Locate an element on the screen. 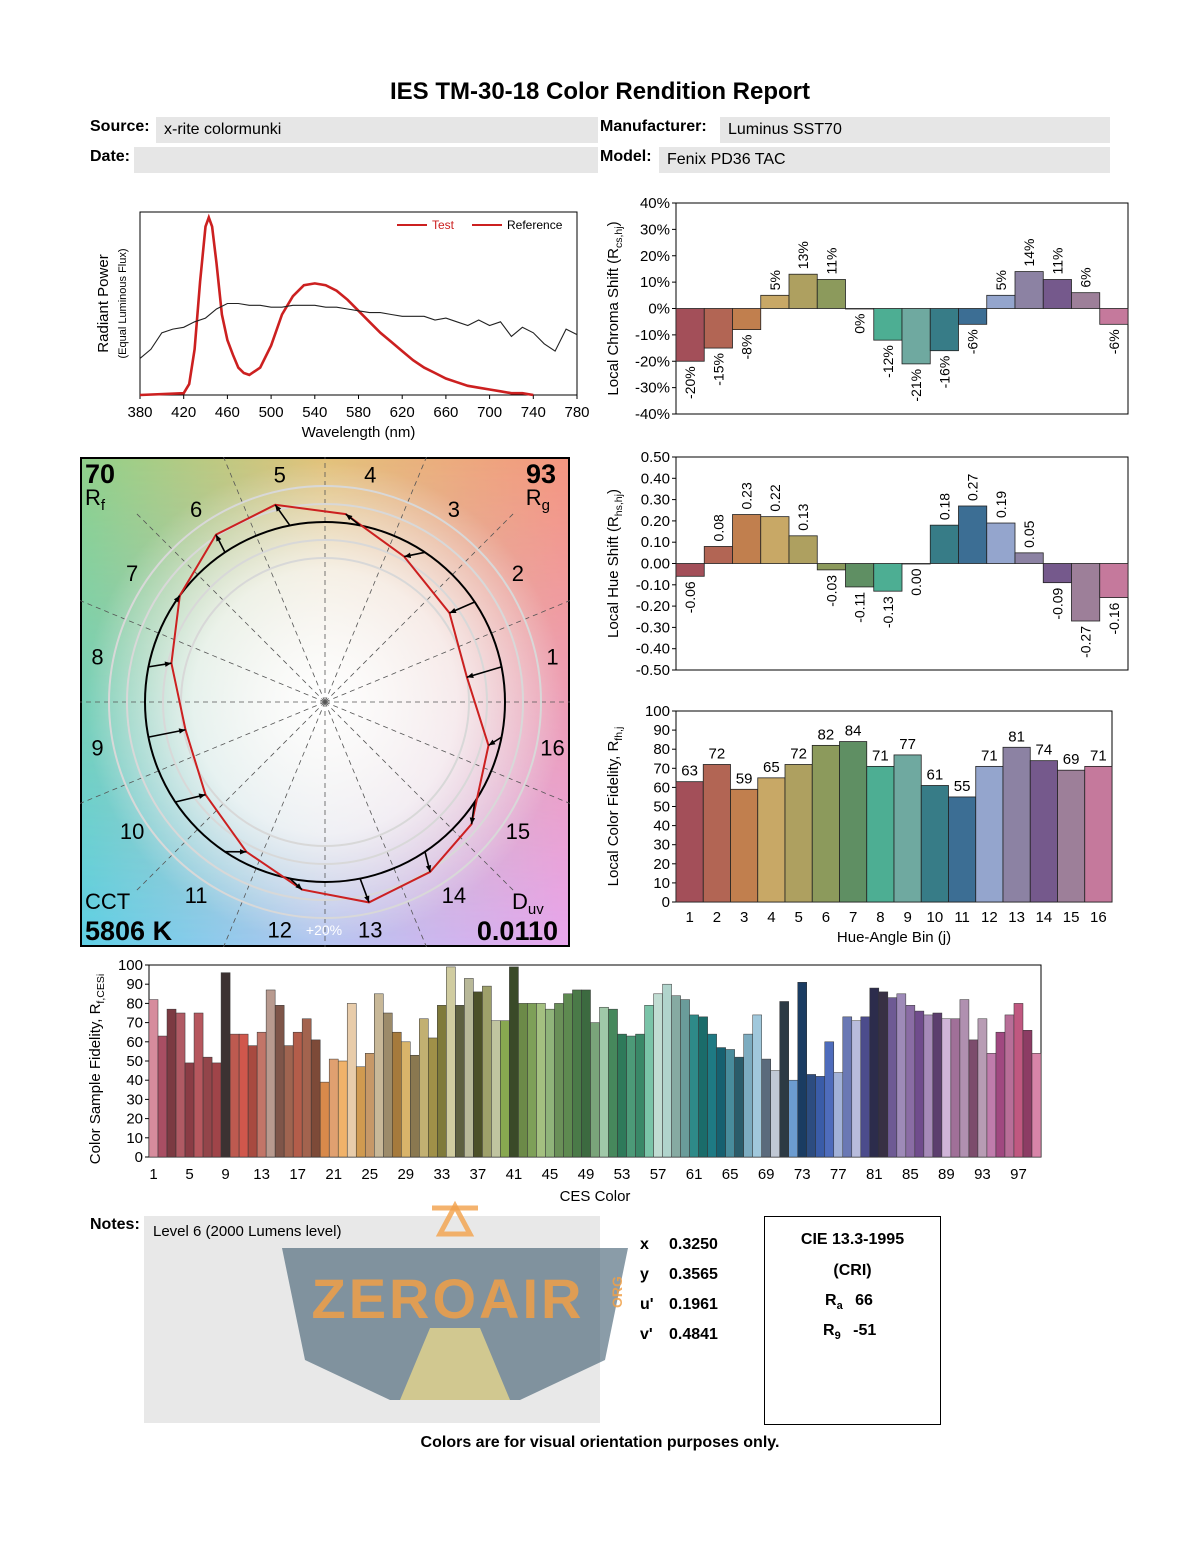 Image resolution: width=1200 pixels, height=1550 pixels. spd-x-tick-label: 740 is located at coordinates (533, 412).